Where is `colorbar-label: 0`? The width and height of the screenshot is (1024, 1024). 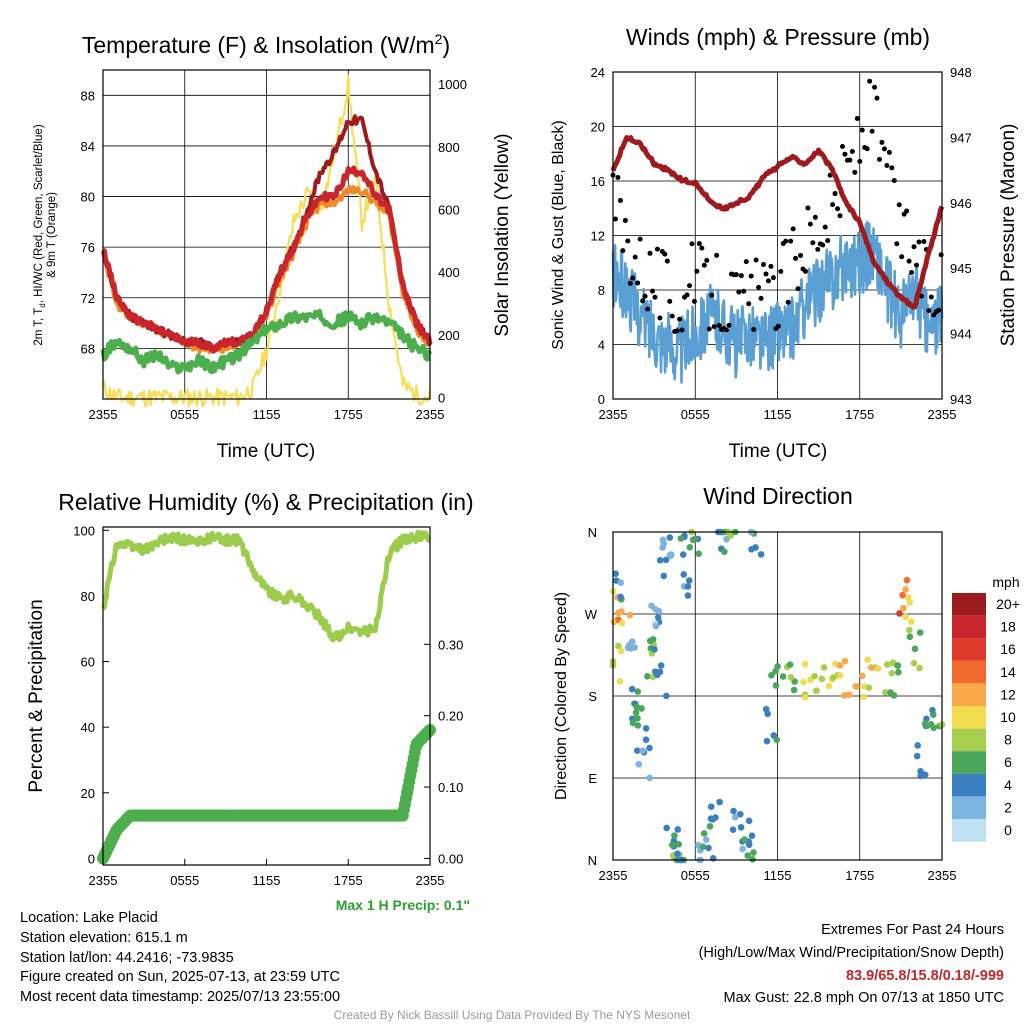
colorbar-label: 0 is located at coordinates (1008, 830).